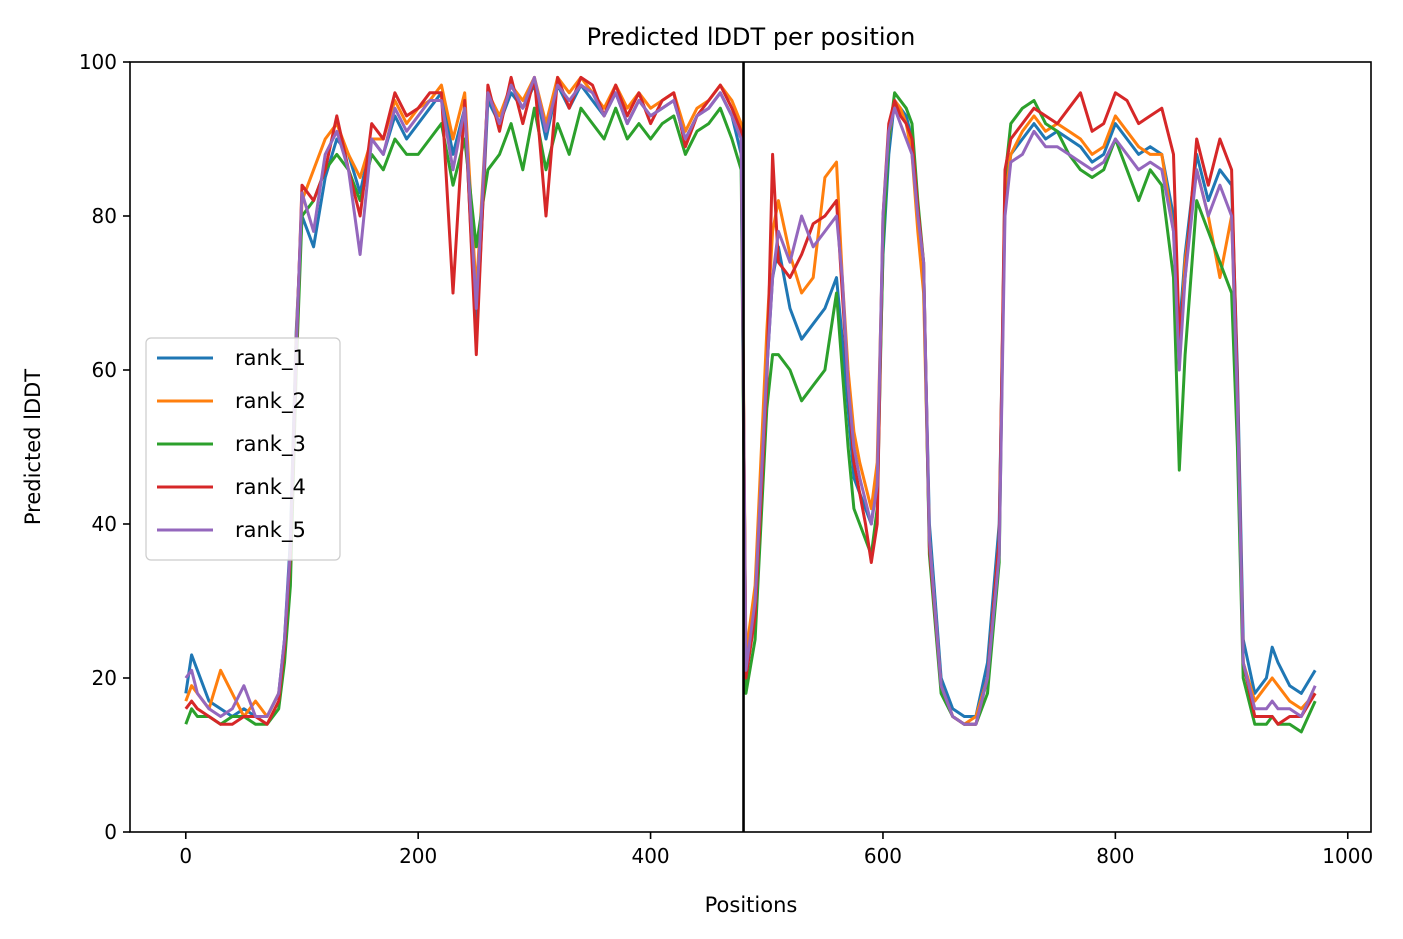  What do you see at coordinates (185, 856) in the screenshot?
I see `x-tick-label: 0` at bounding box center [185, 856].